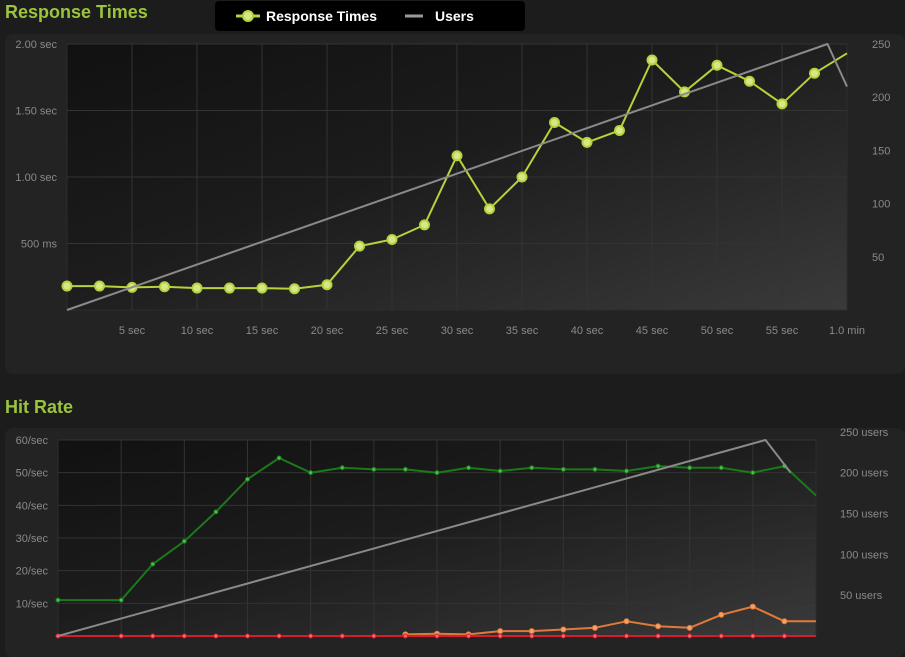 The height and width of the screenshot is (657, 905). What do you see at coordinates (392, 331) in the screenshot?
I see `x-tick-label: 25 sec` at bounding box center [392, 331].